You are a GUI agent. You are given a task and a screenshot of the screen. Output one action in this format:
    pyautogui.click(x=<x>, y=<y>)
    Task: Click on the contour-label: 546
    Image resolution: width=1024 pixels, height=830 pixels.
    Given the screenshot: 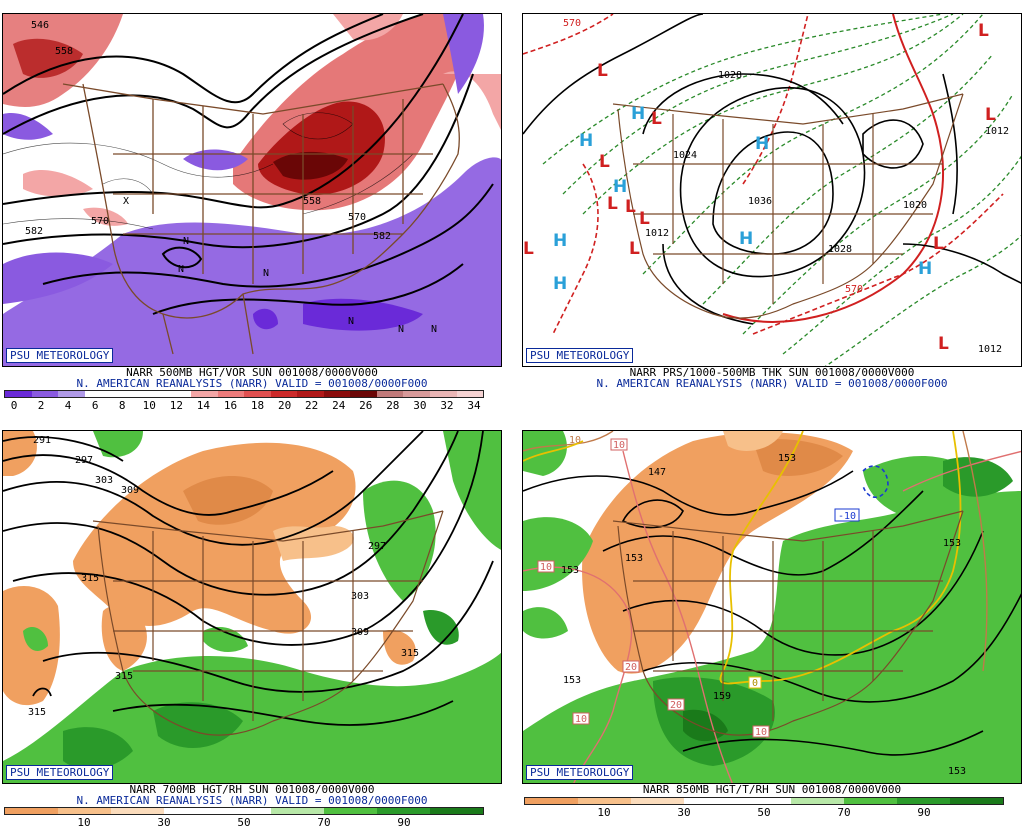 What is the action you would take?
    pyautogui.click(x=40, y=25)
    